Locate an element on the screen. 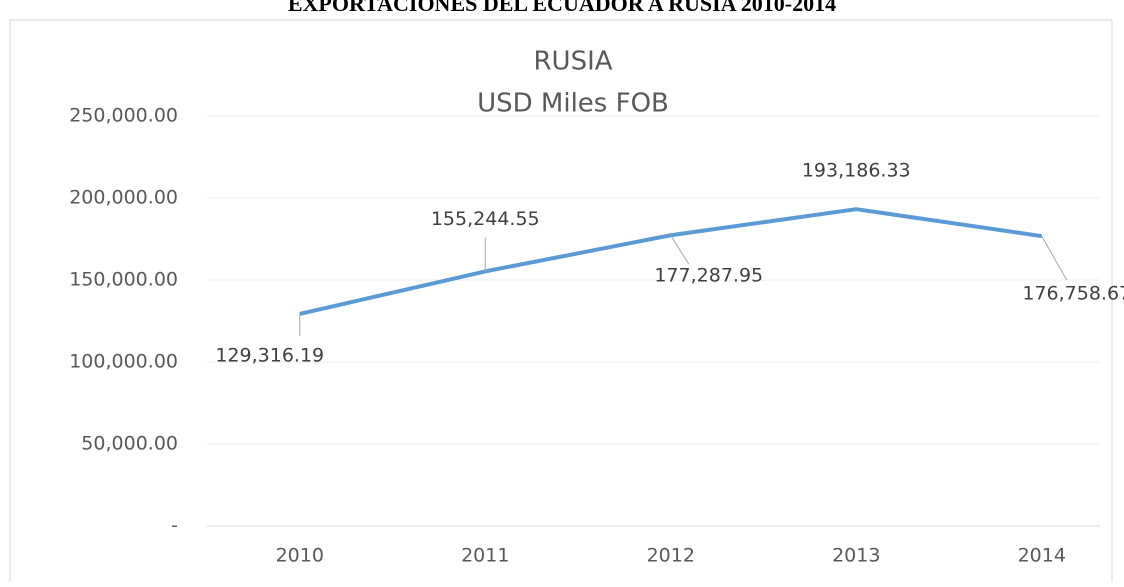 The image size is (1124, 587). data-label: 193,186.33 is located at coordinates (856, 171).